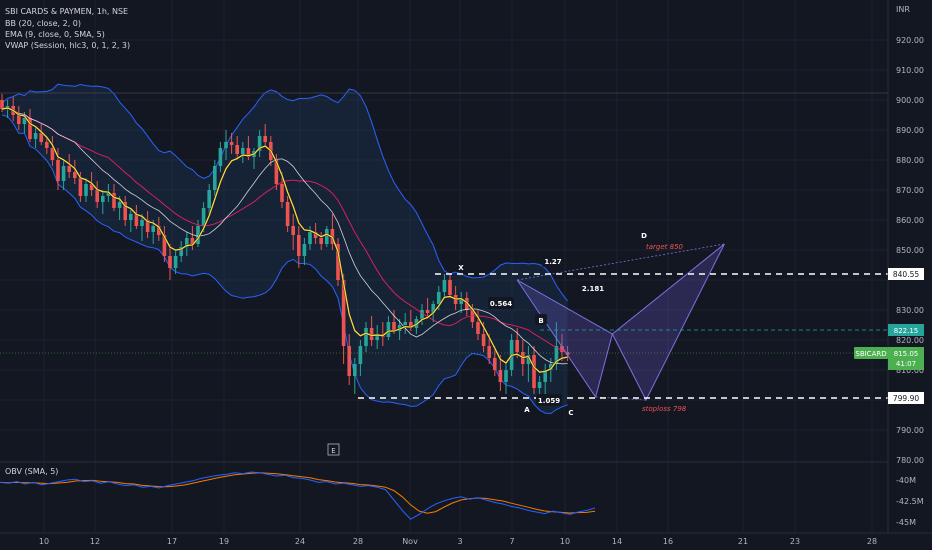 The width and height of the screenshot is (932, 550). Describe the element at coordinates (906, 364) in the screenshot. I see `tag-countdown: 41:07` at that location.